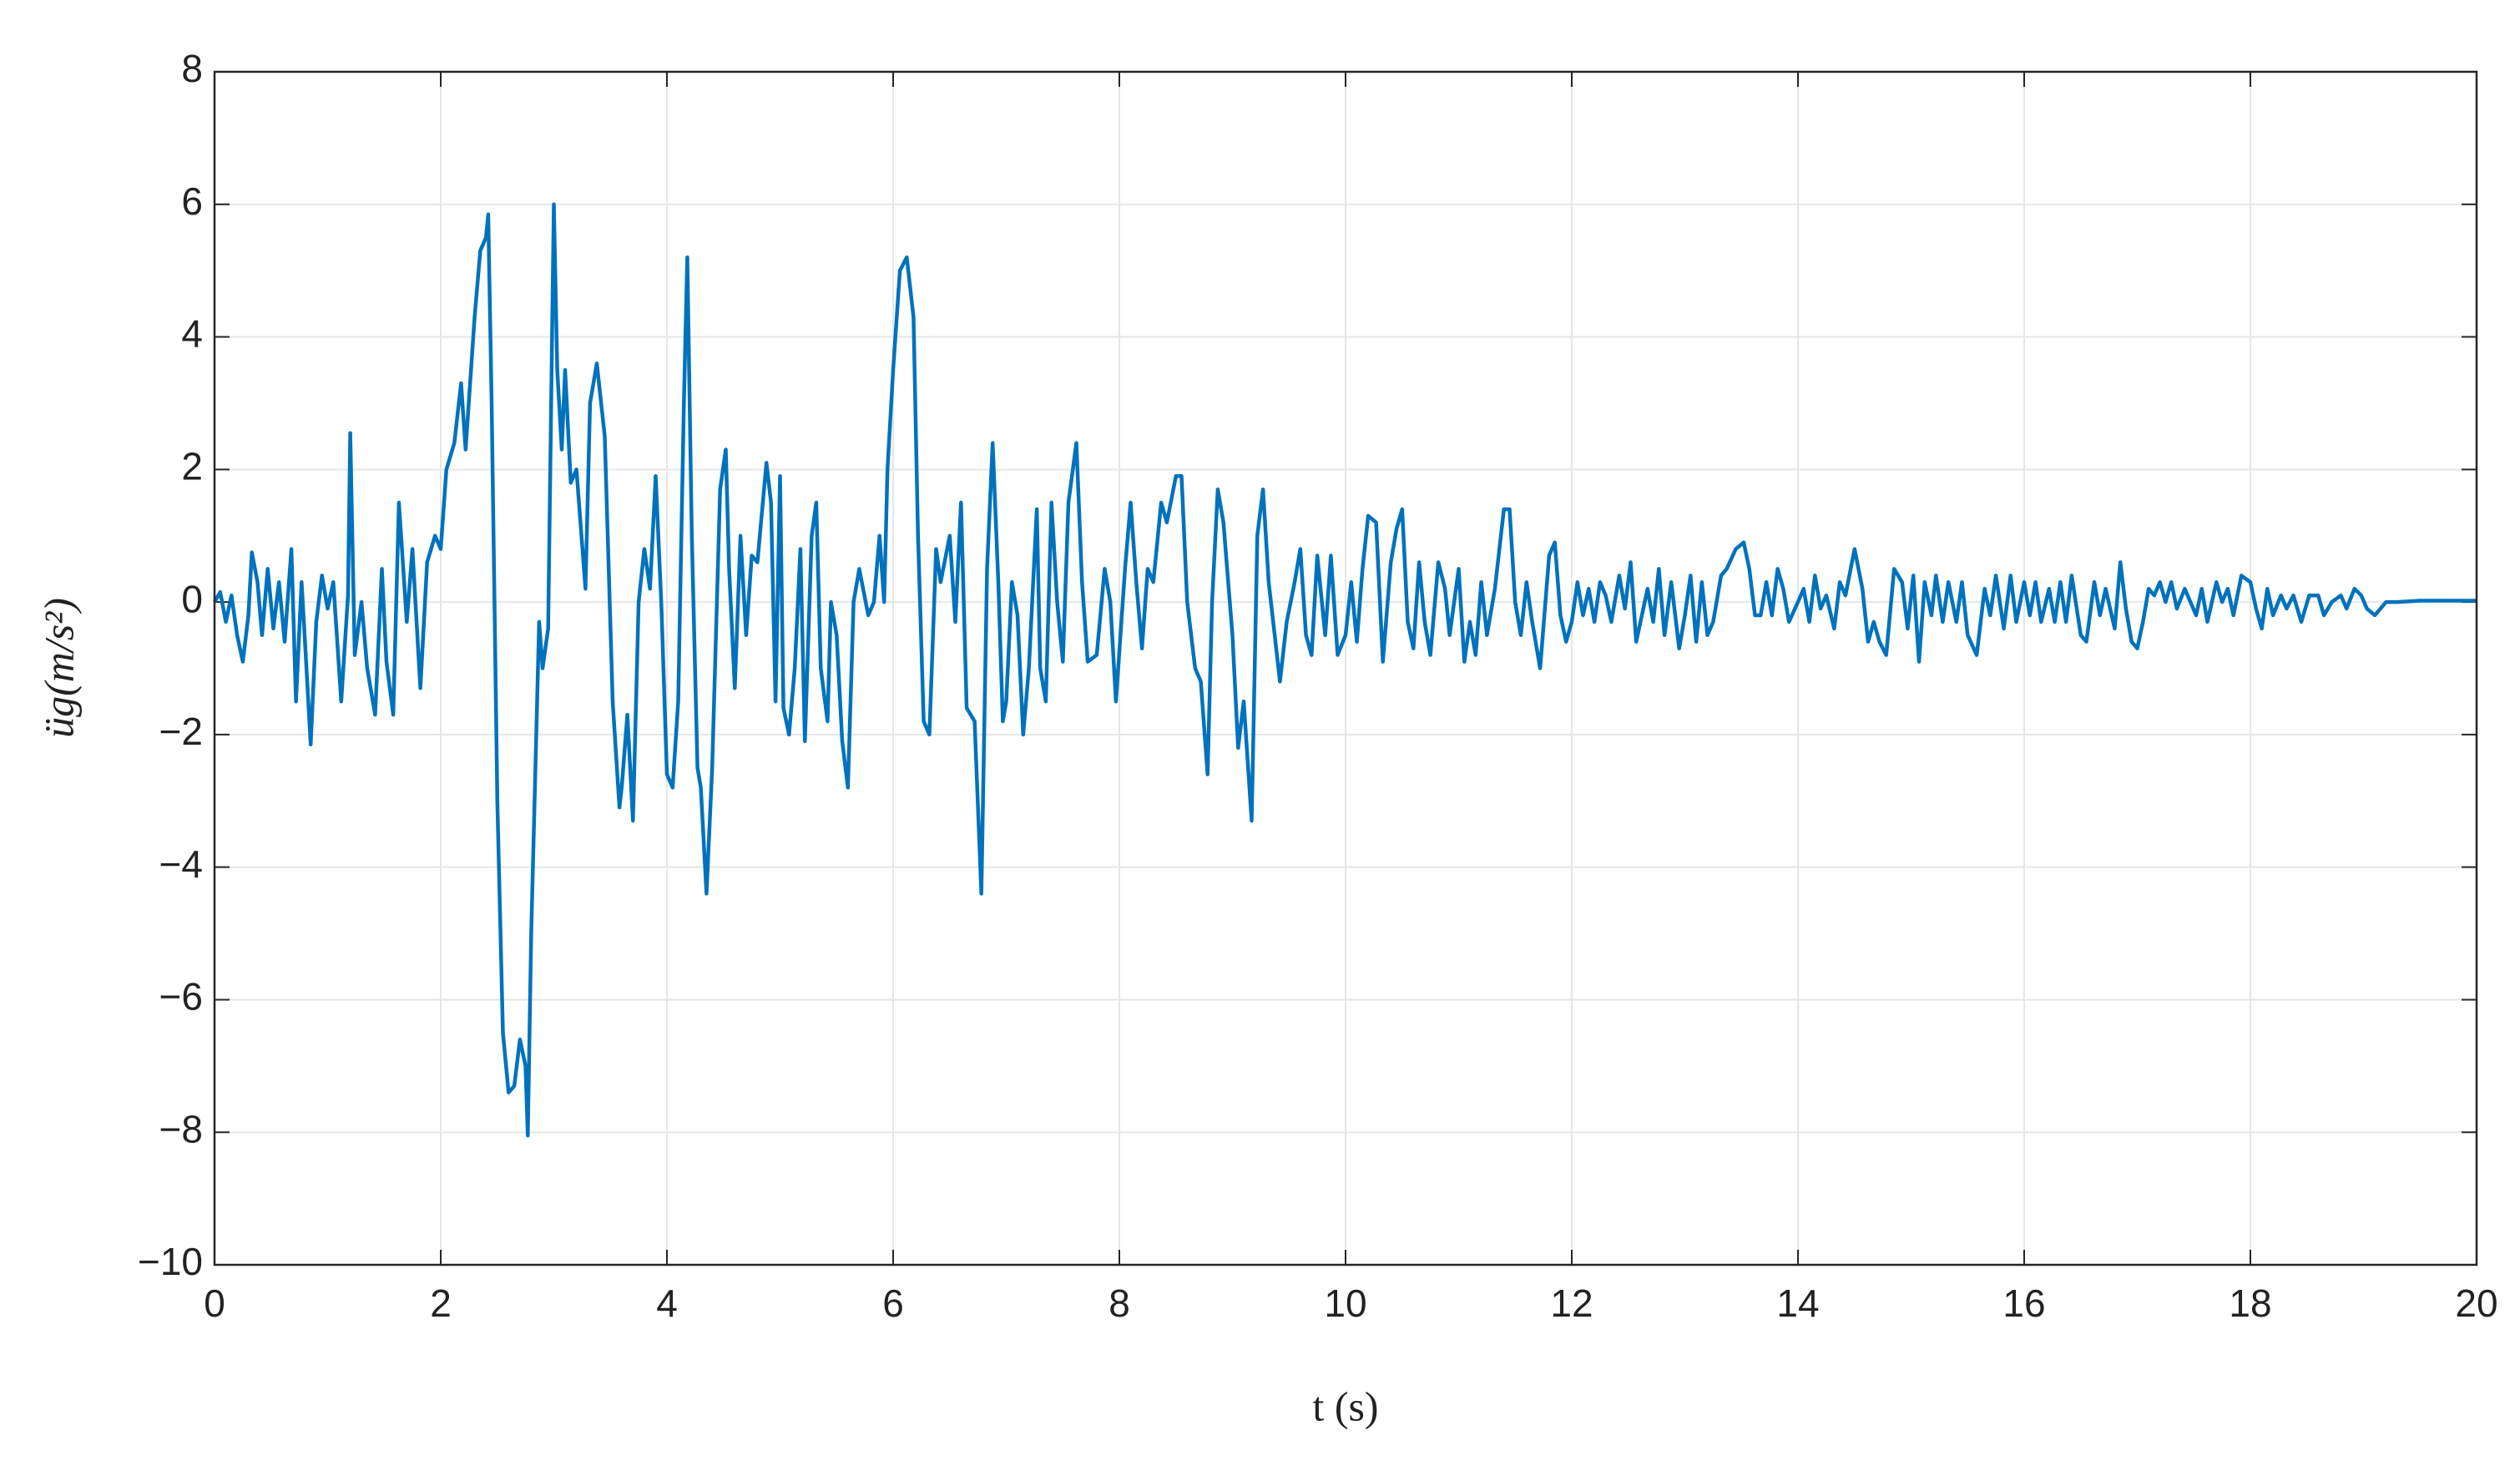 This screenshot has height=1461, width=2520. I want to click on x-axis-label: t (s), so click(1345, 1406).